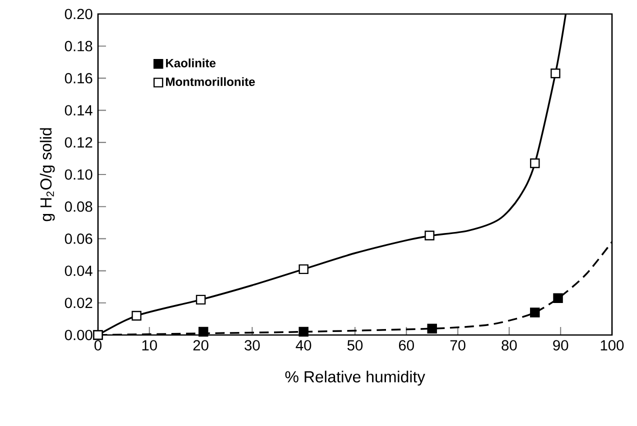 The height and width of the screenshot is (426, 637). Describe the element at coordinates (458, 345) in the screenshot. I see `x-tick-label: 70` at that location.